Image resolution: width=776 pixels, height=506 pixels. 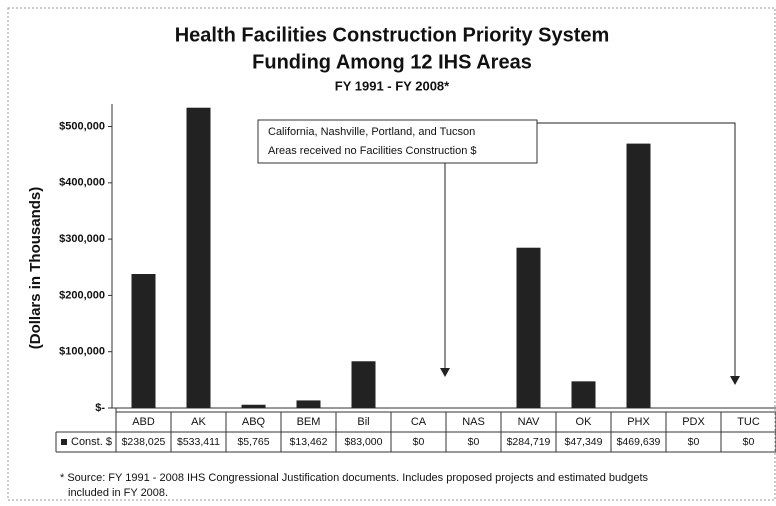 What do you see at coordinates (638, 422) in the screenshot?
I see `x-tick-label: PHX` at bounding box center [638, 422].